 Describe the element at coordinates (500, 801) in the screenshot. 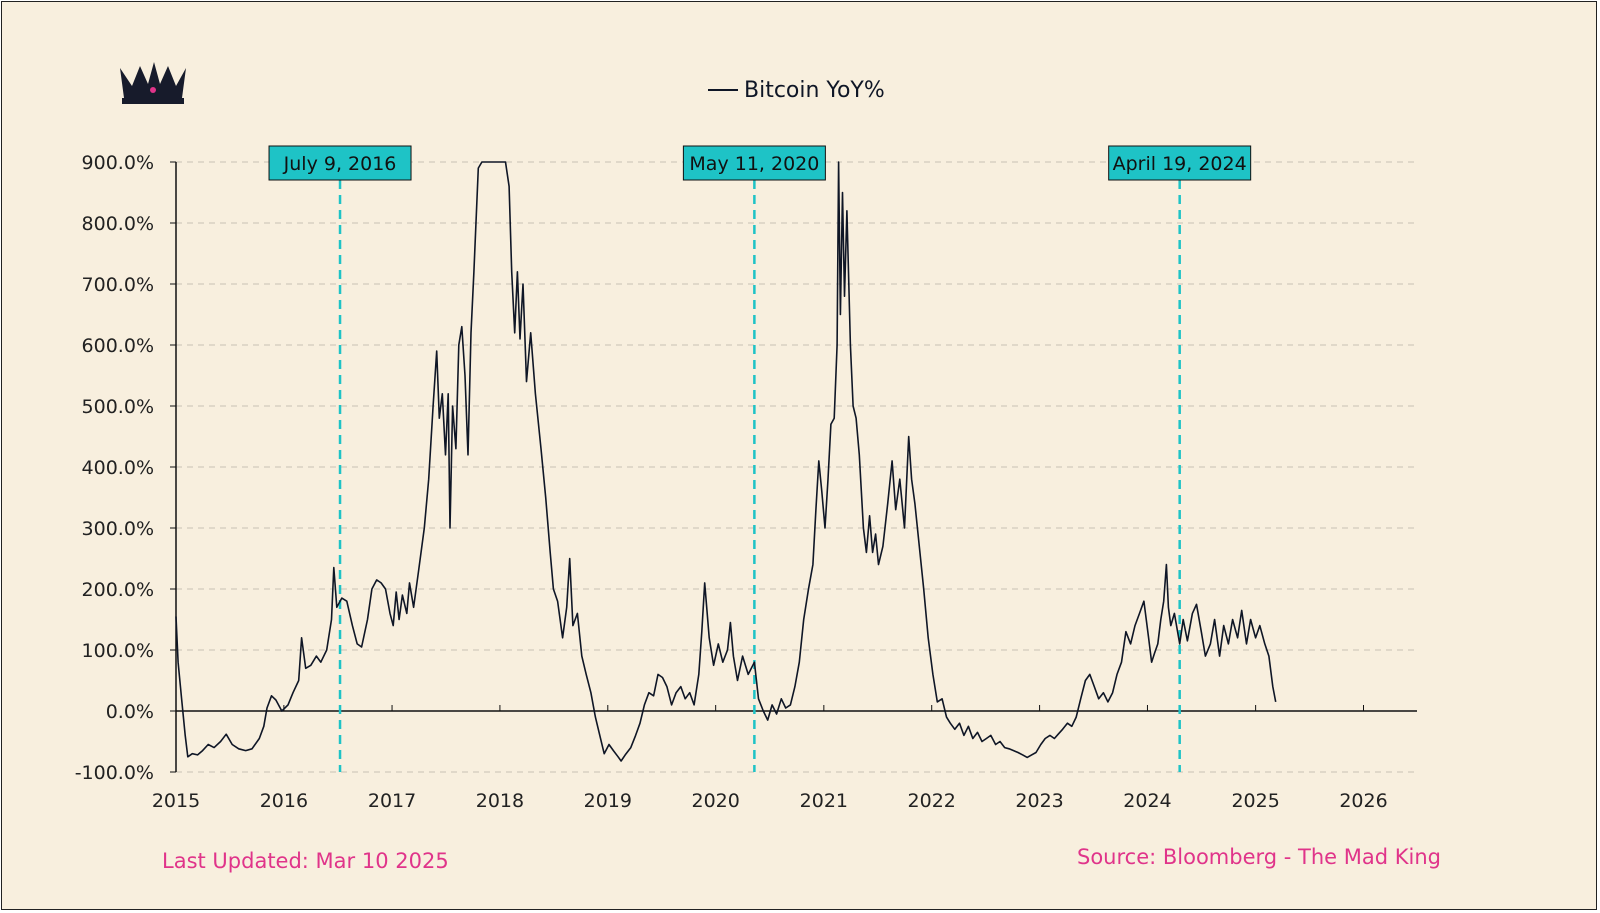

I see `x-tick-label: 2018` at that location.